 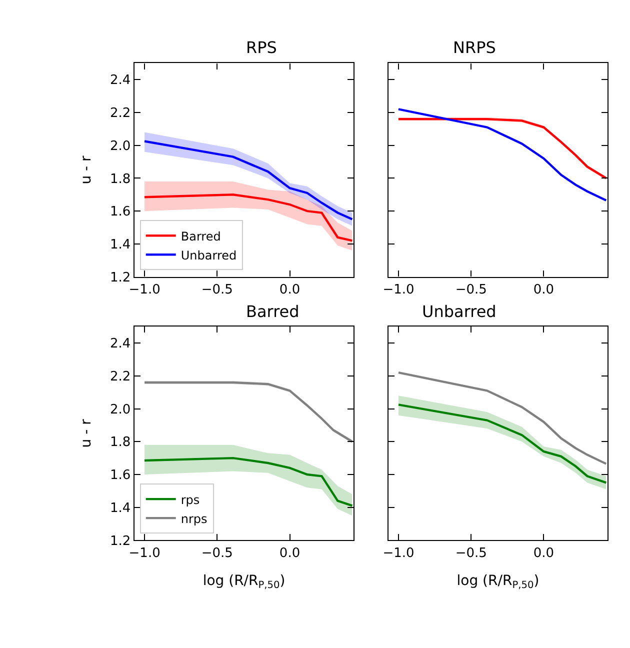 I want to click on legend-label: nrps, so click(x=194, y=519).